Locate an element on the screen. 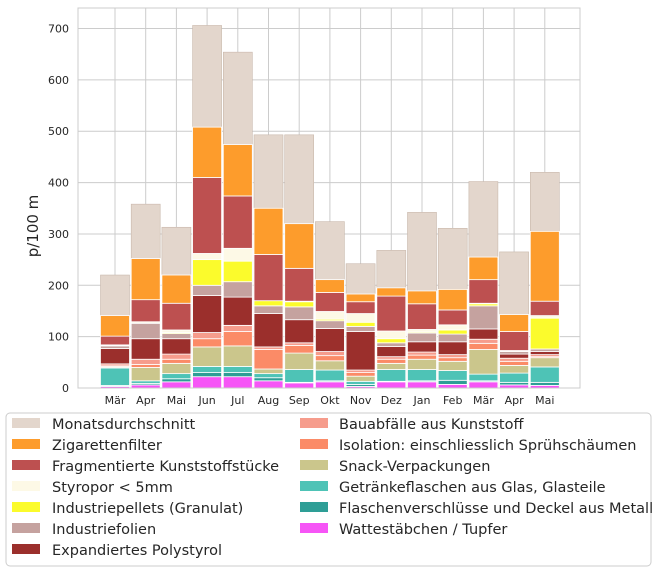  x-tick-label: Okt is located at coordinates (330, 400).